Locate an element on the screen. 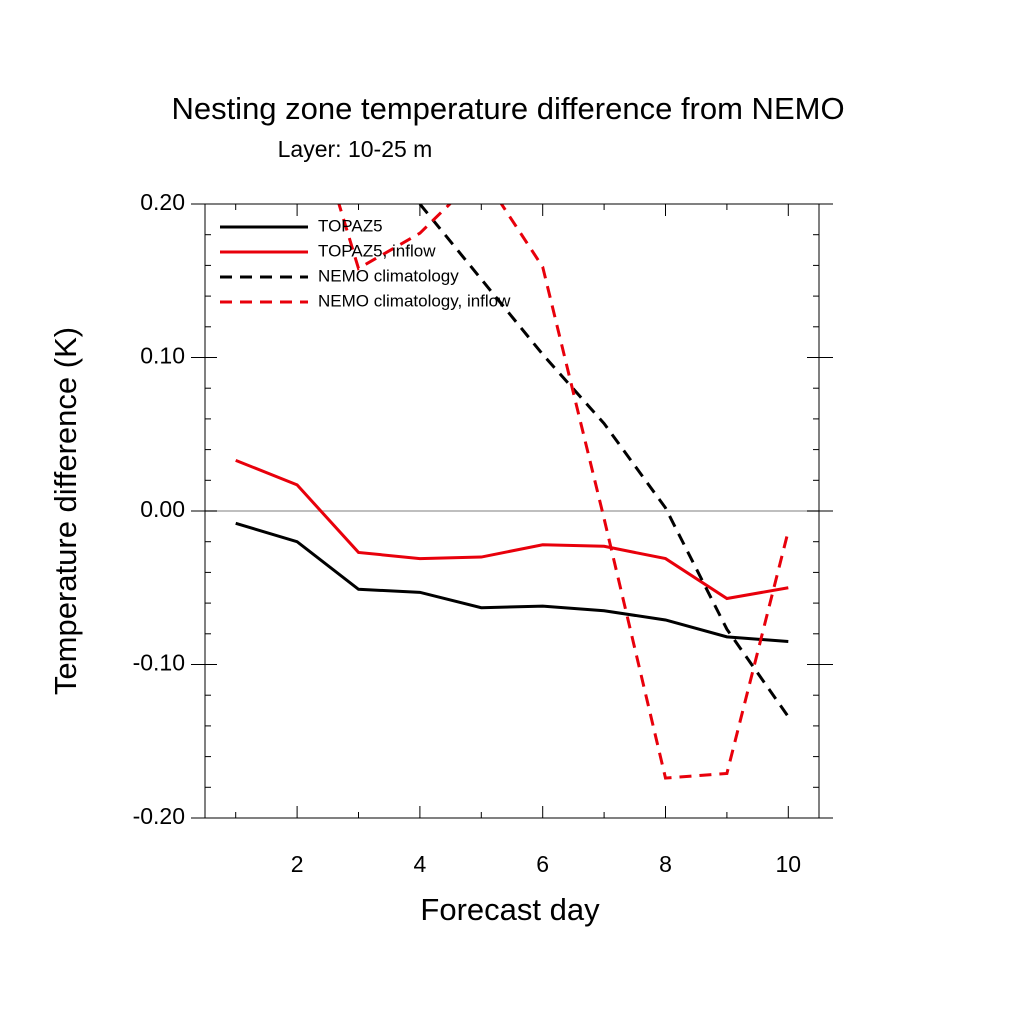 The image size is (1024, 1024). x-tick-label: 2 is located at coordinates (297, 864).